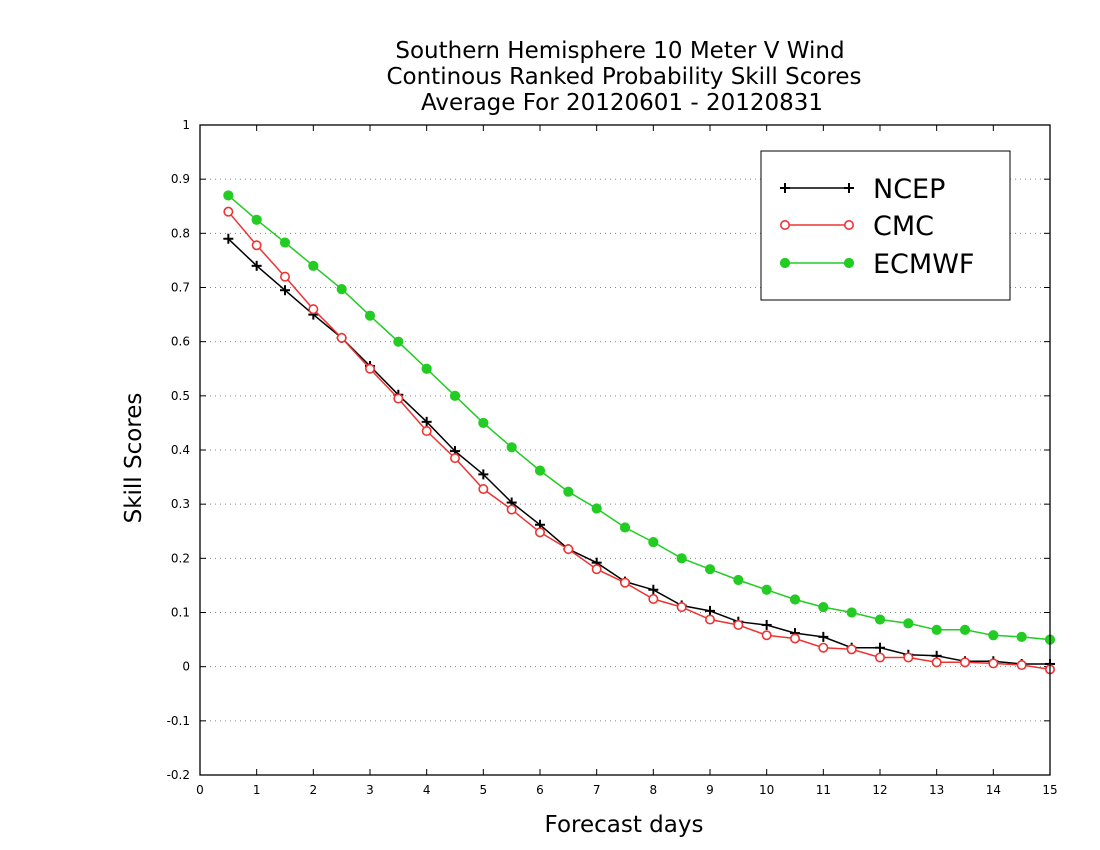 Image resolution: width=1100 pixels, height=850 pixels. I want to click on x-tick-label: 0, so click(200, 790).